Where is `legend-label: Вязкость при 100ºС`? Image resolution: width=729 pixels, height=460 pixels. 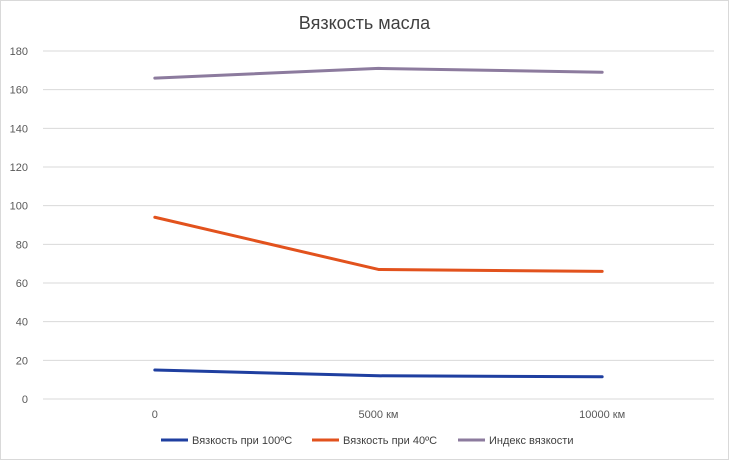 legend-label: Вязкость при 100ºС is located at coordinates (242, 441).